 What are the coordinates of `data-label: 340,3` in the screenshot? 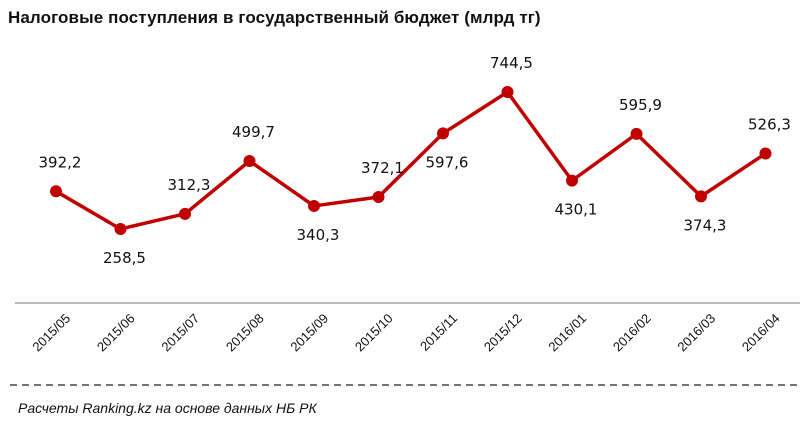 It's located at (318, 235).